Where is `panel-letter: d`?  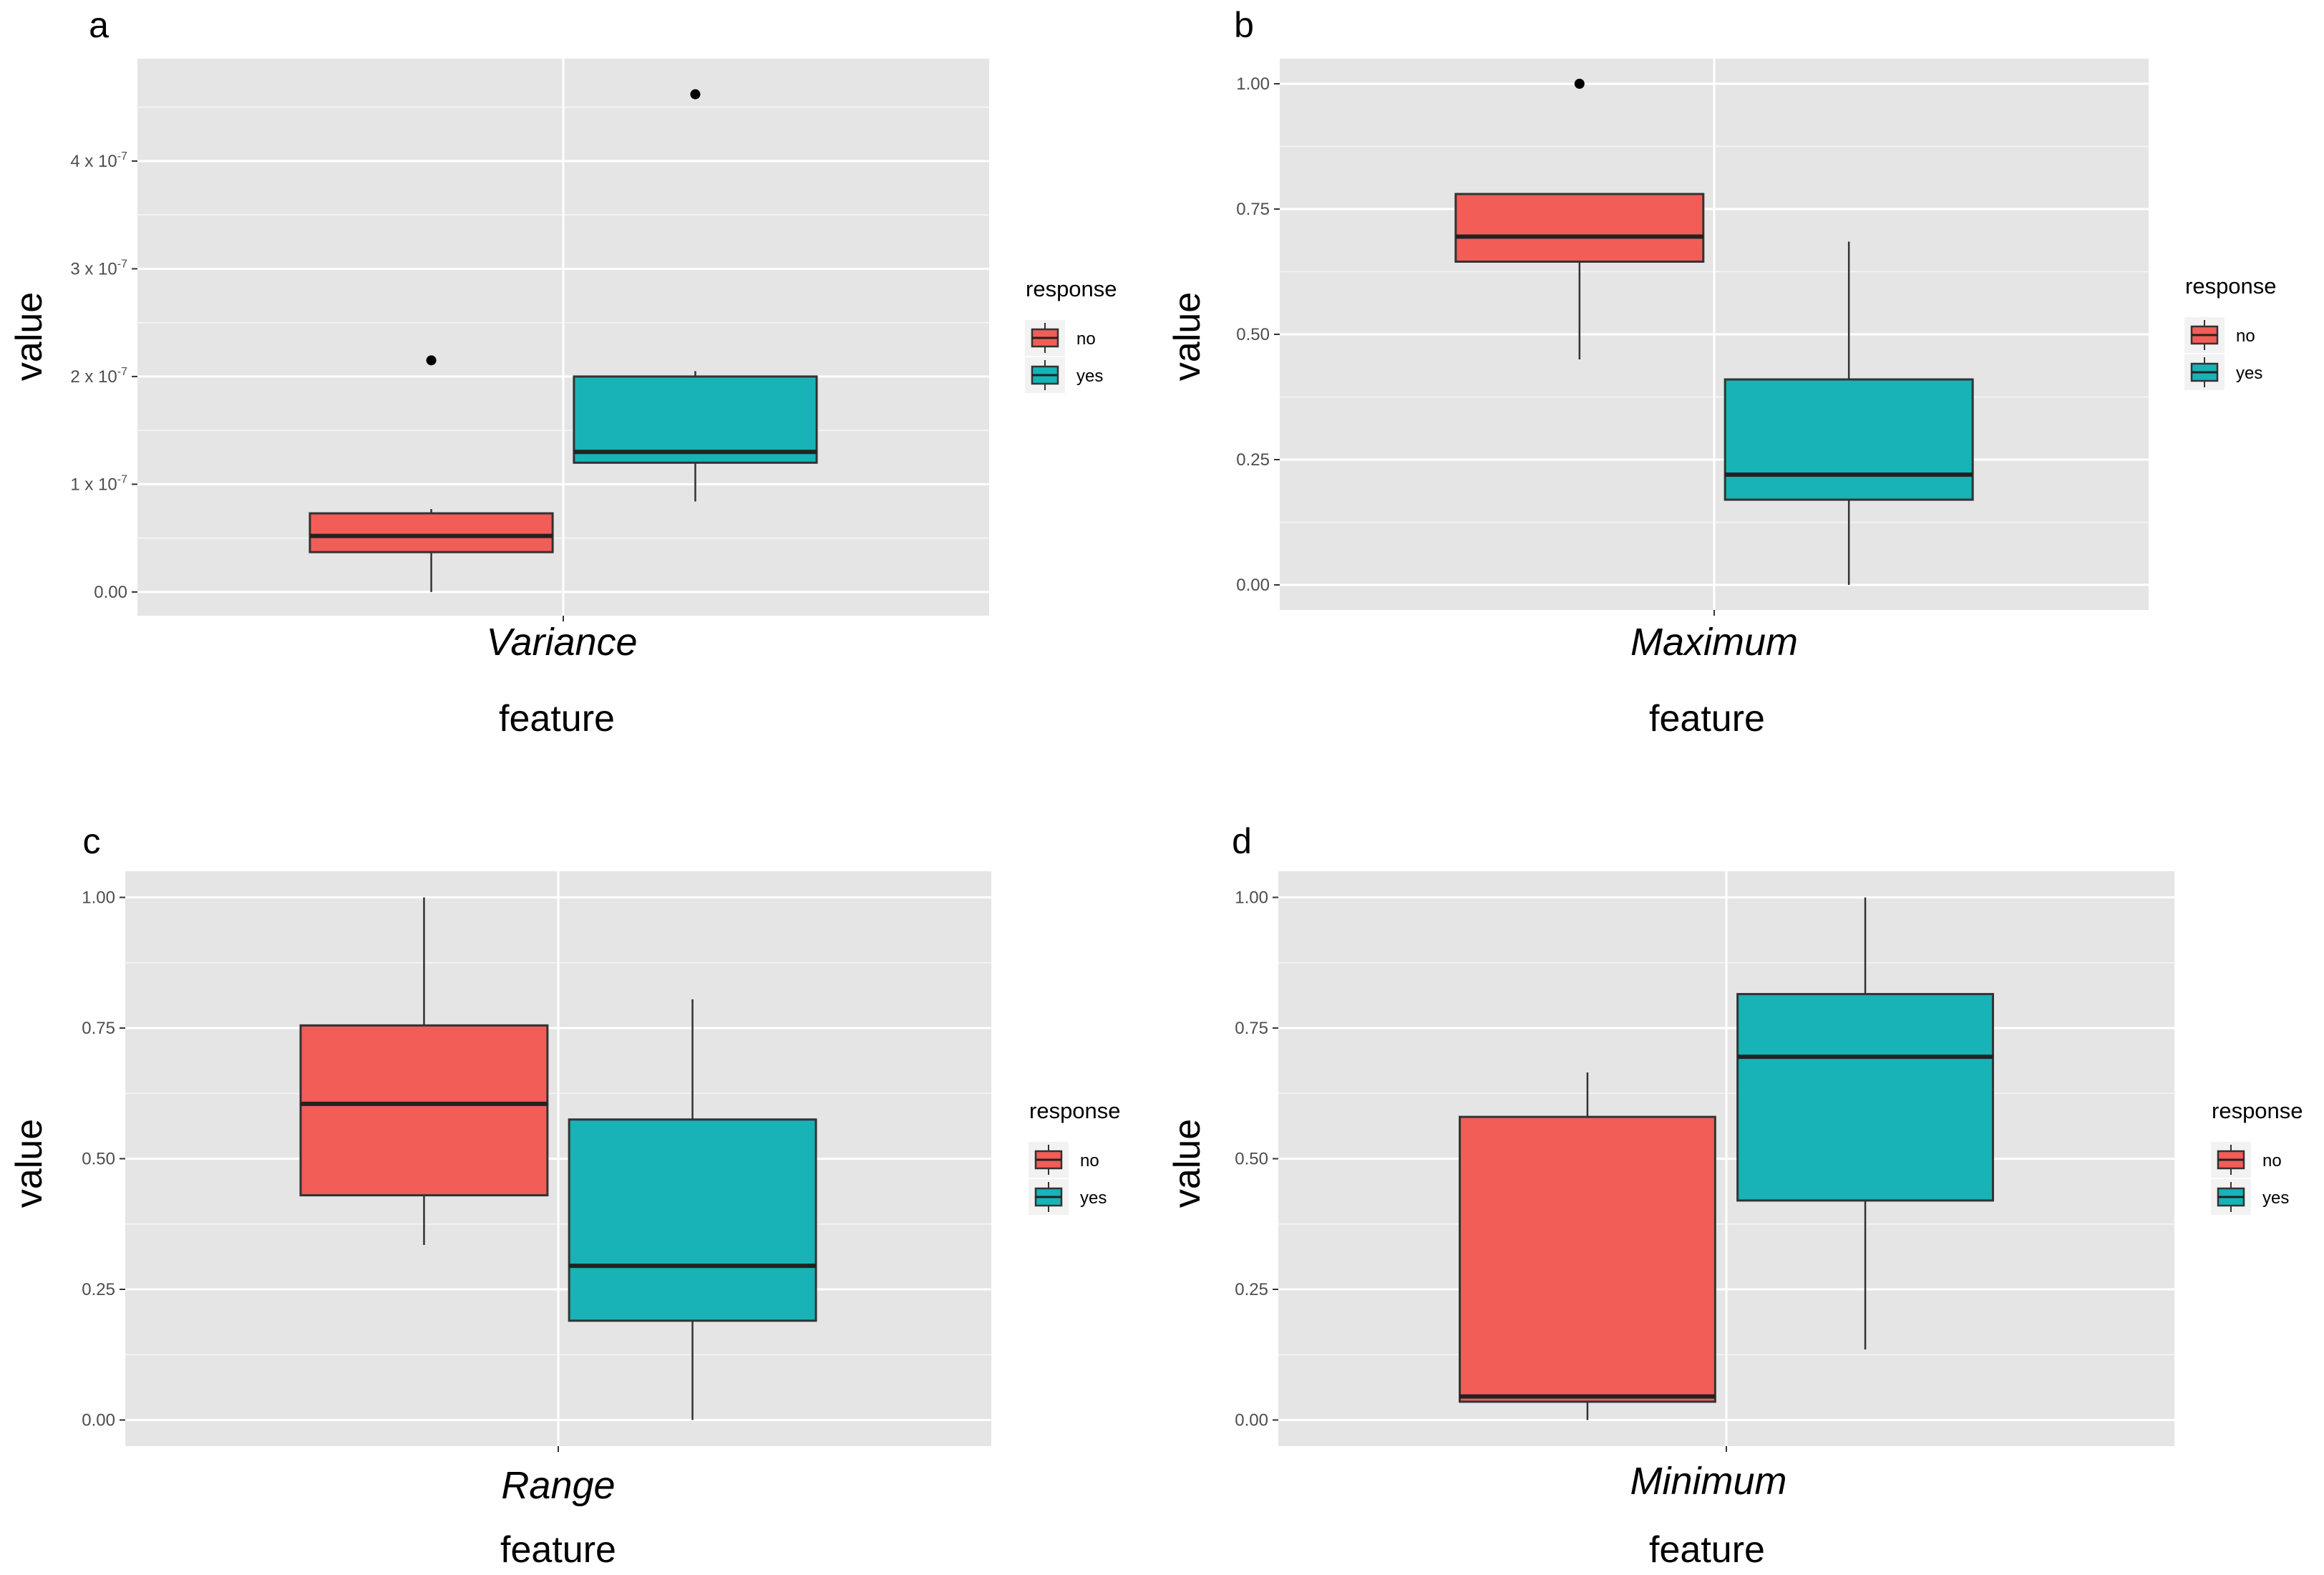
panel-letter: d is located at coordinates (1242, 841).